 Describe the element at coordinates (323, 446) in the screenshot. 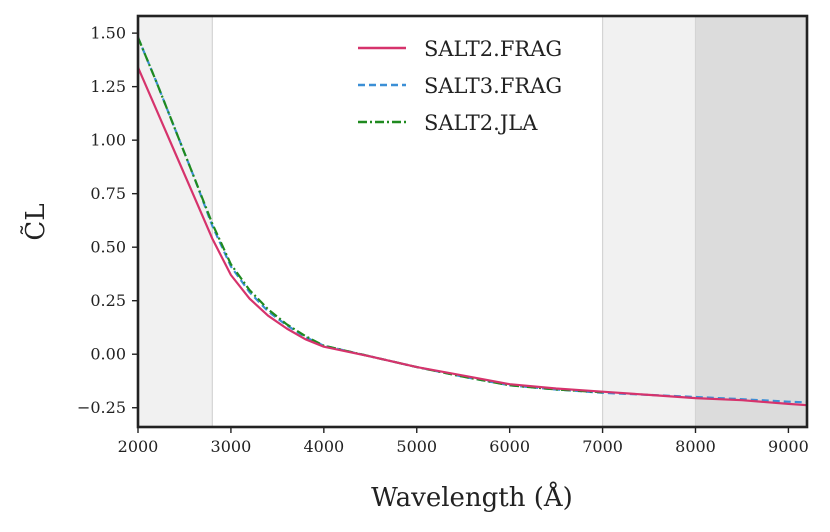

I see `x-tick-label: 4000` at that location.